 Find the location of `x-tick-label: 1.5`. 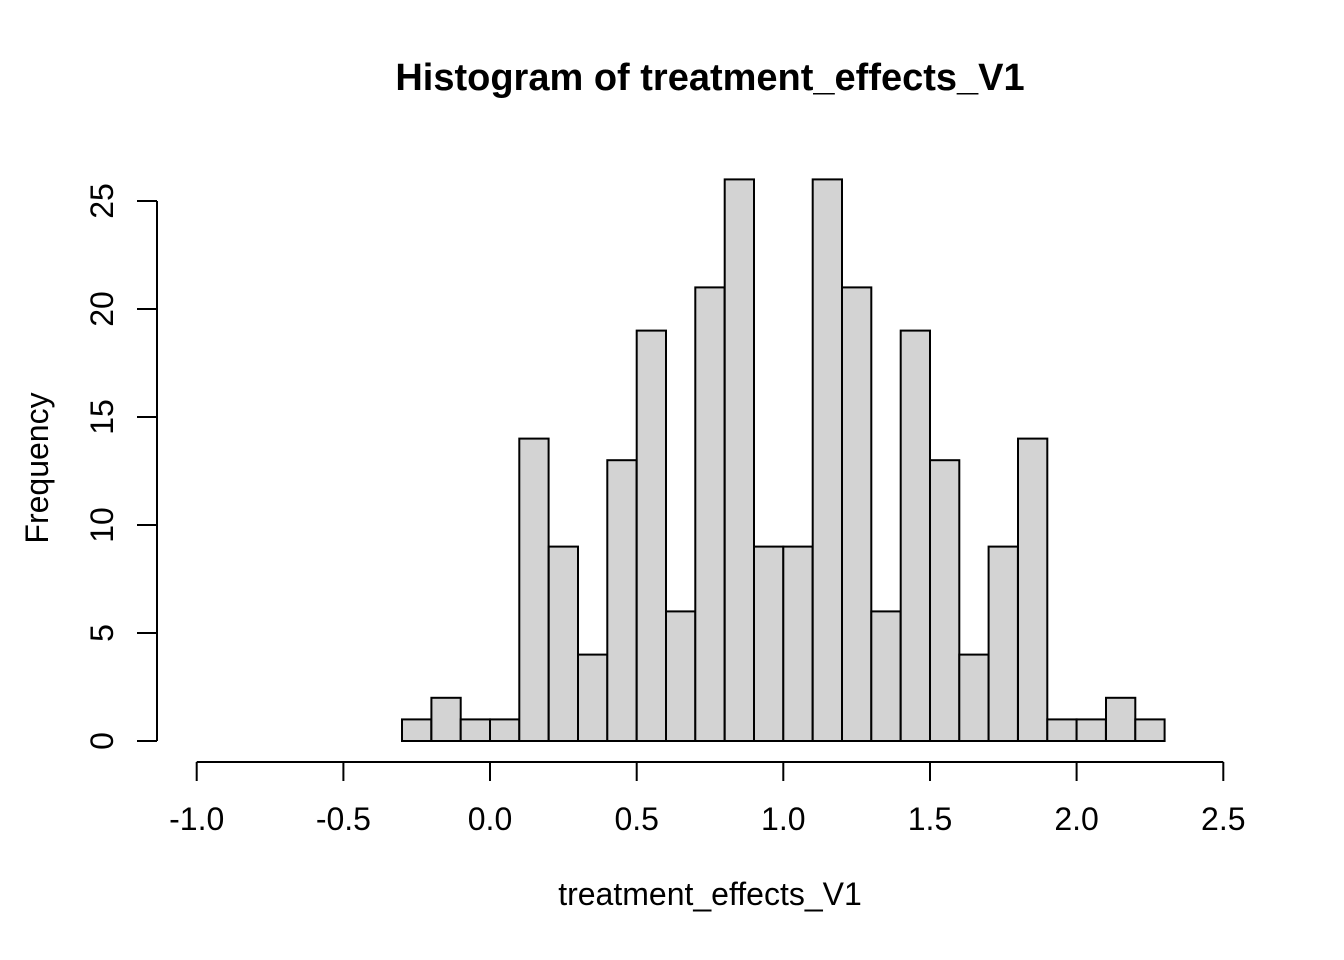

x-tick-label: 1.5 is located at coordinates (930, 819).